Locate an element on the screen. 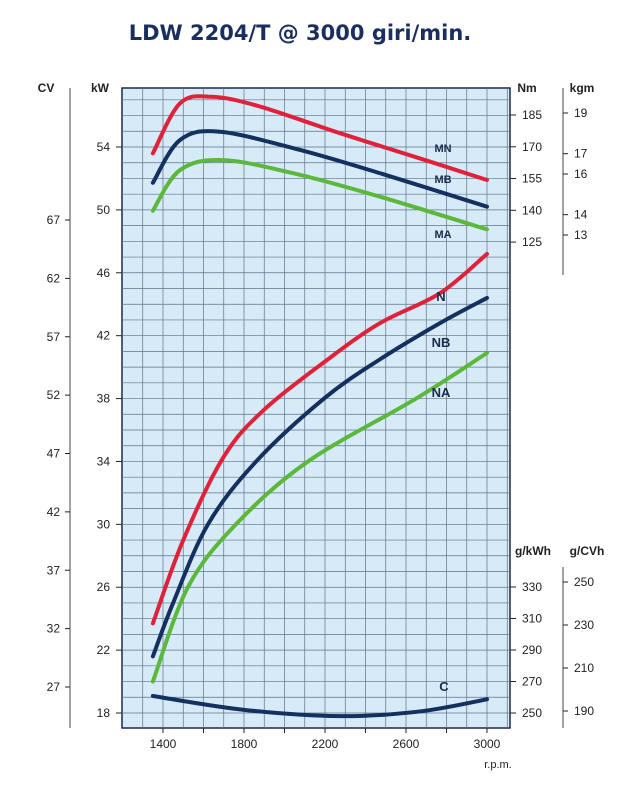 The image size is (644, 802). cv-tick-label: 47 is located at coordinates (54, 454).